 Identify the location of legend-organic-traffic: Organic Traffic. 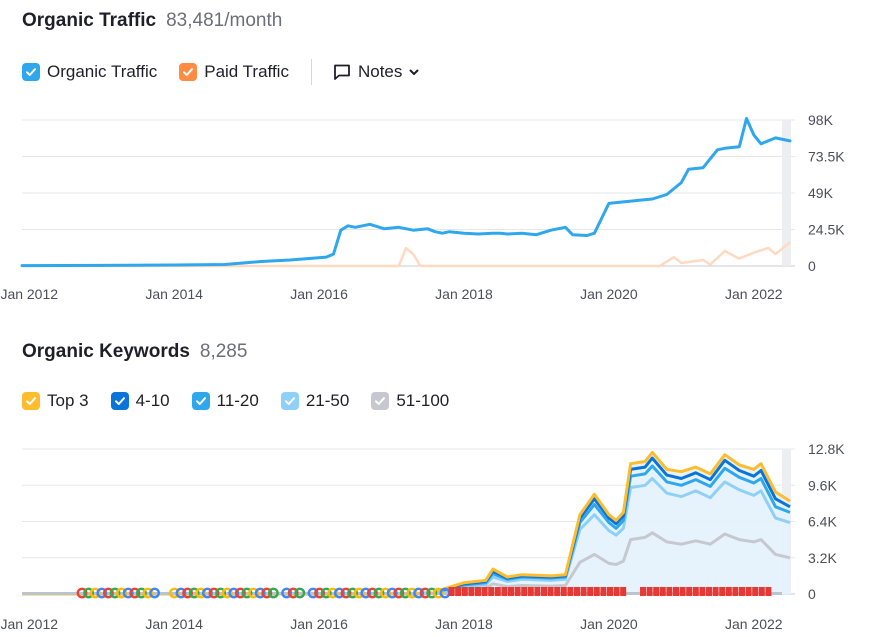
(89, 72).